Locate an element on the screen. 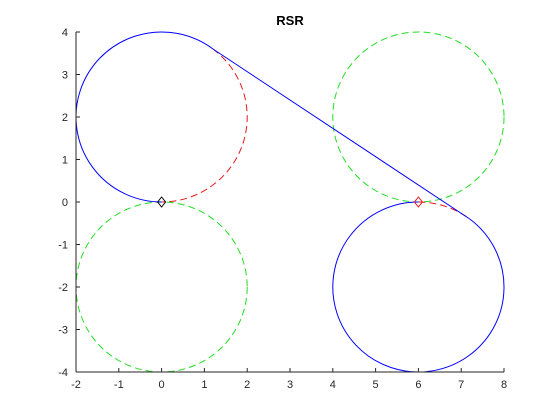 Image resolution: width=560 pixels, height=420 pixels. x-tick-label: 5 is located at coordinates (376, 385).